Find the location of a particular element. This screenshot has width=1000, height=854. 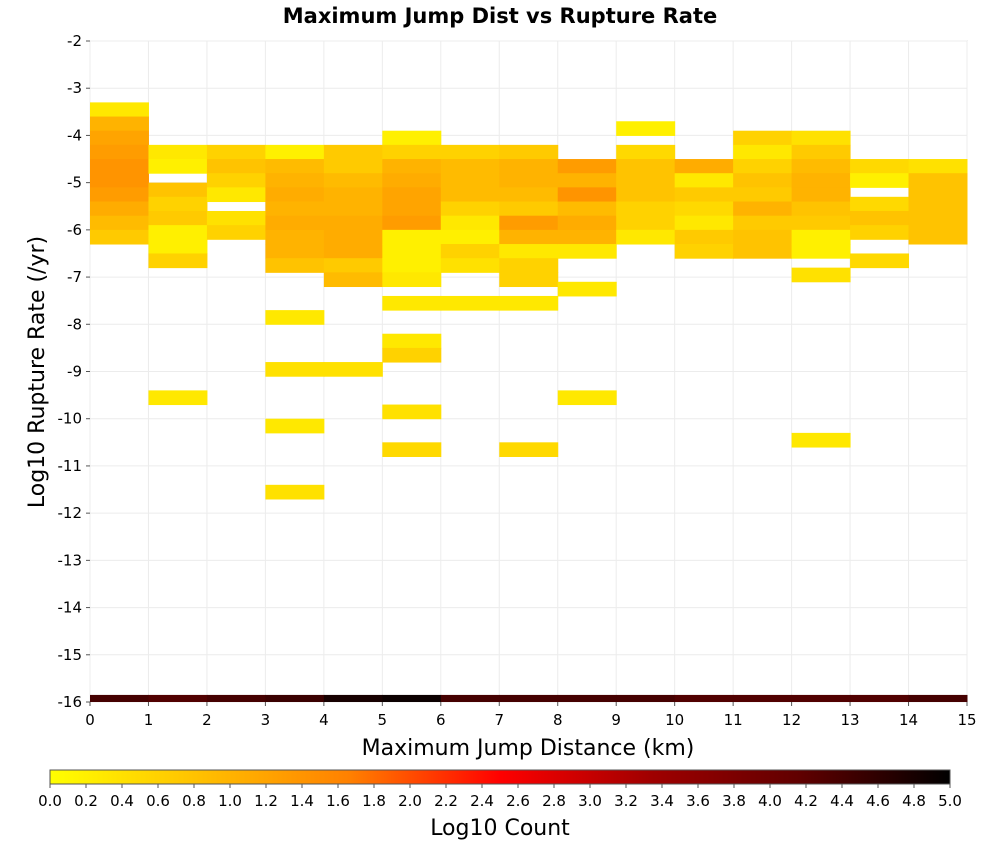

y-tick-label: -3 is located at coordinates (74, 88).